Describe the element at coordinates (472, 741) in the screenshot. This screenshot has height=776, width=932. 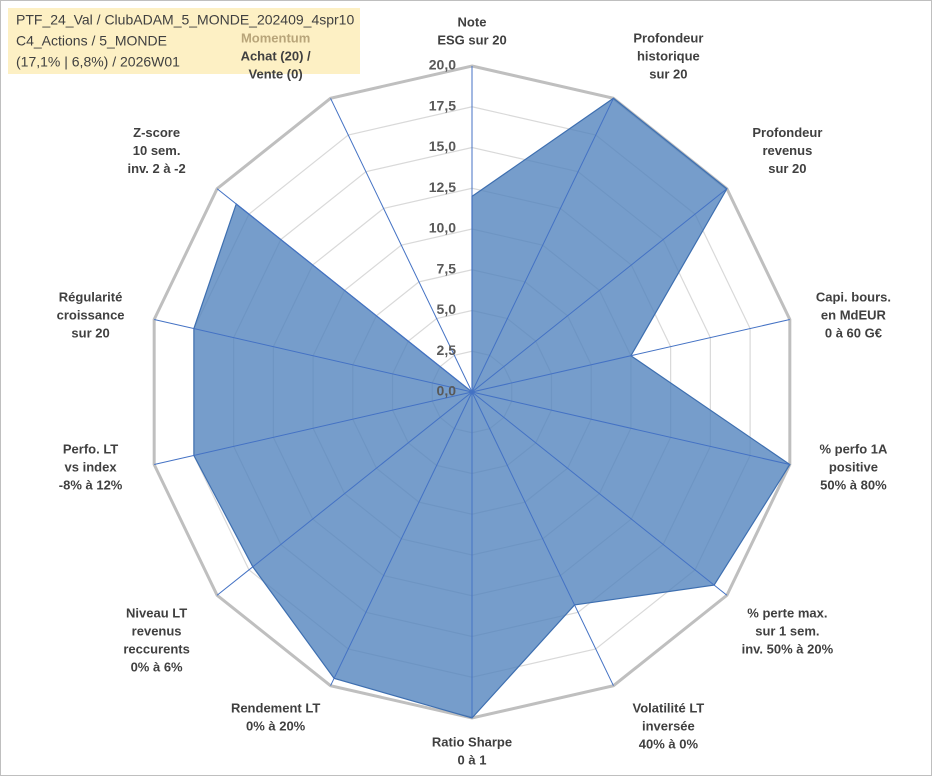
I see `category-label: Ratio Sharpe` at that location.